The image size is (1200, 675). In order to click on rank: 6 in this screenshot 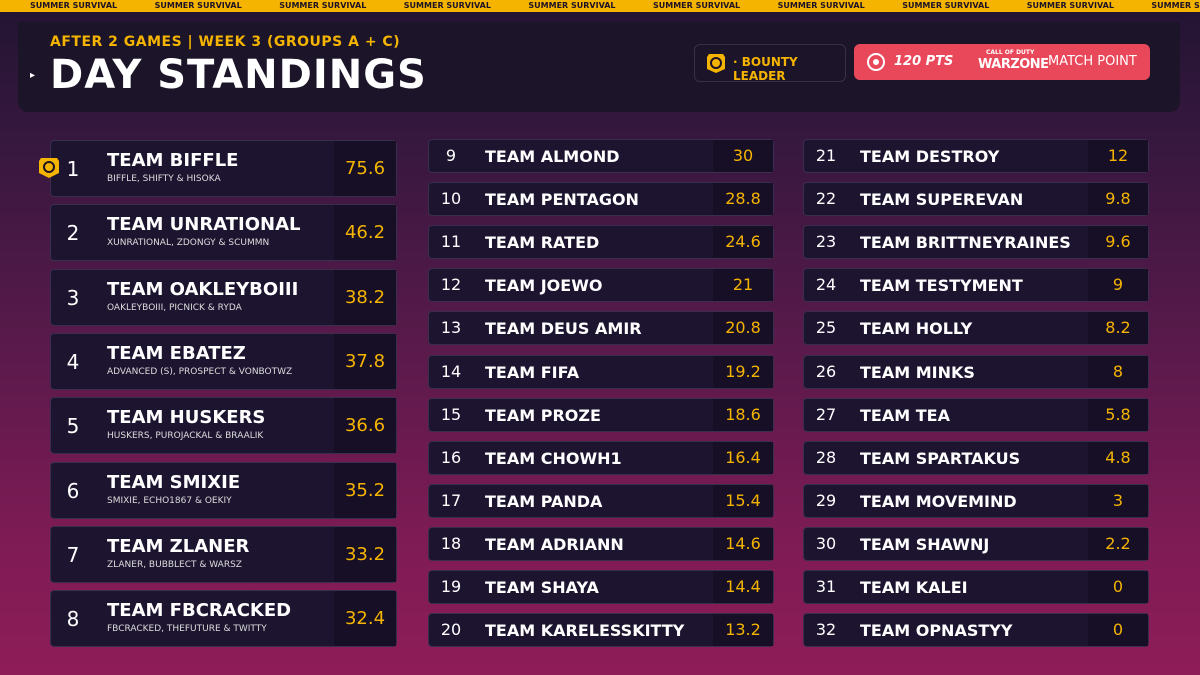, I will do `click(73, 490)`.